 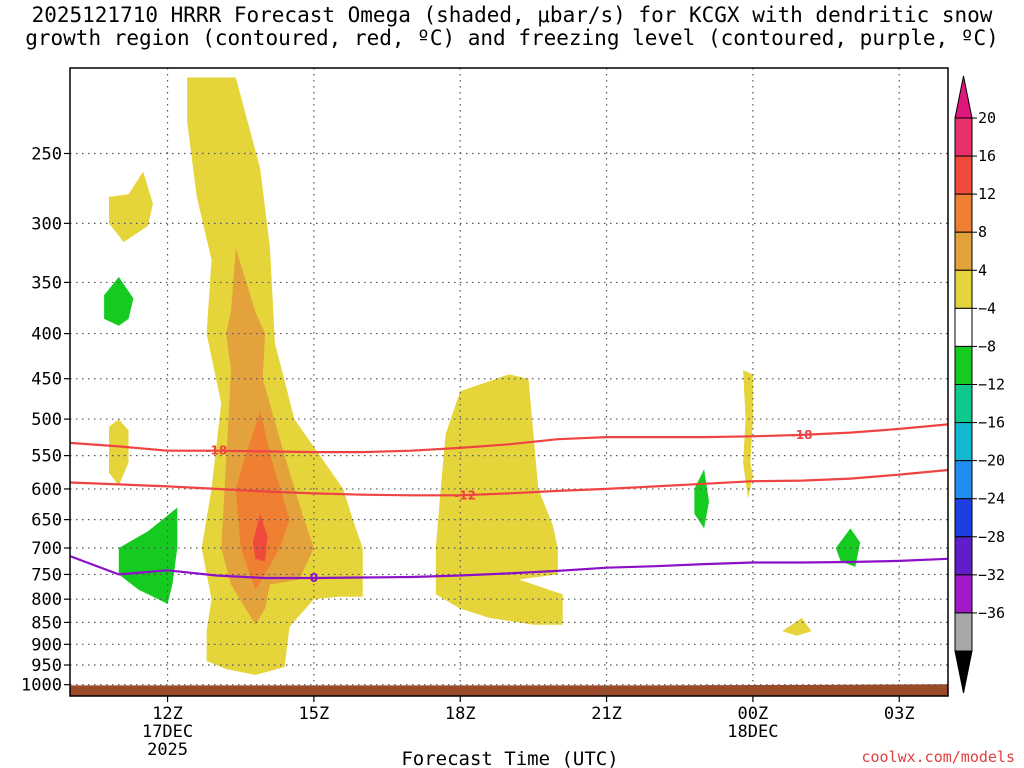 I want to click on x-tick-year-12Z: 2025, so click(x=167, y=750).